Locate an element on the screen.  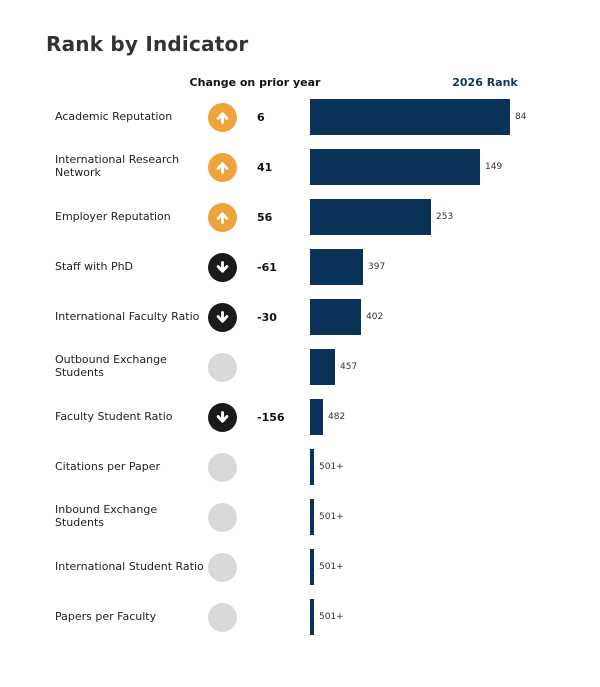
indicator-row: Faculty Student Ratio -156 482 is located at coordinates (300, 417).